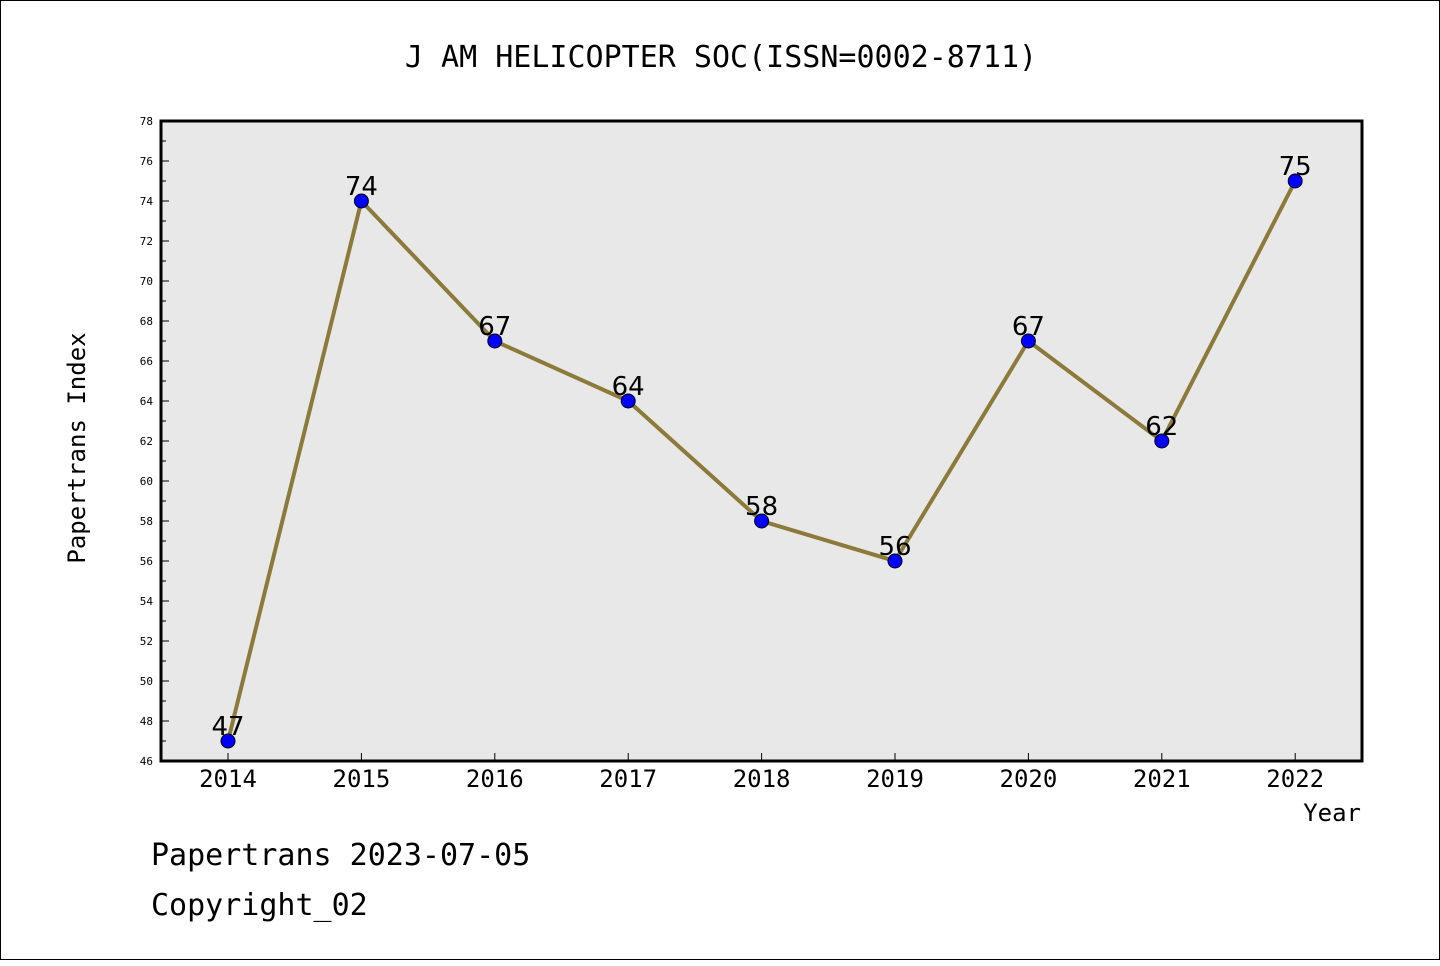 The height and width of the screenshot is (966, 1440). What do you see at coordinates (147, 201) in the screenshot?
I see `y-tick-label: 74` at bounding box center [147, 201].